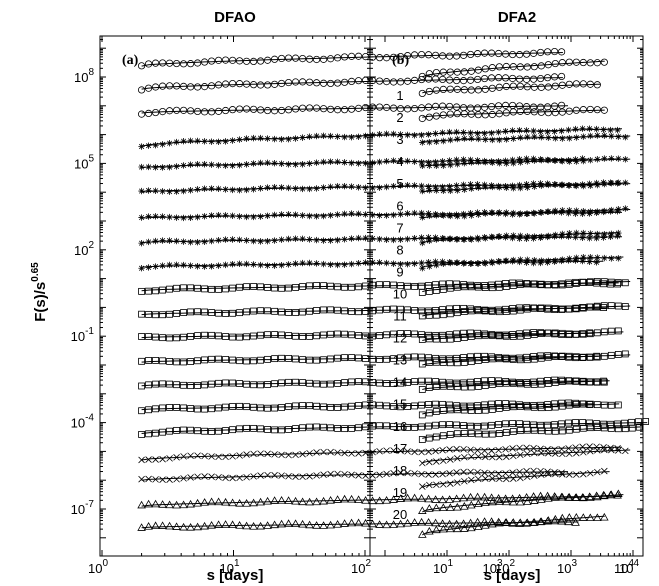  What do you see at coordinates (81, 250) in the screenshot?
I see `y-tick-base: 10` at bounding box center [81, 250].